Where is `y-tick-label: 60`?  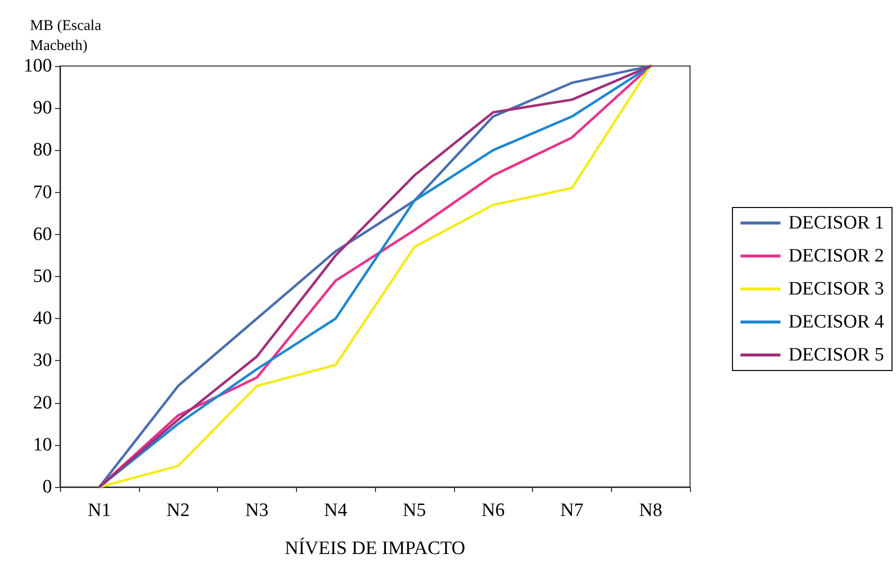
y-tick-label: 60 is located at coordinates (42, 234).